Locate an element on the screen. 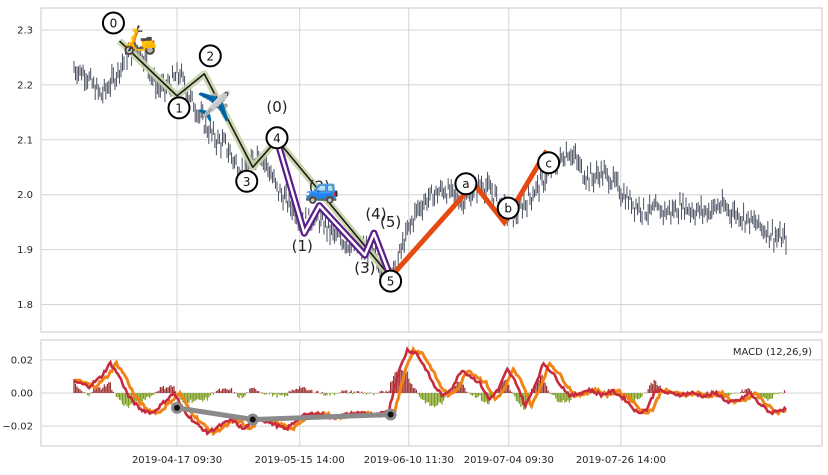  price-y-tick-label: 2.3 is located at coordinates (25, 30).